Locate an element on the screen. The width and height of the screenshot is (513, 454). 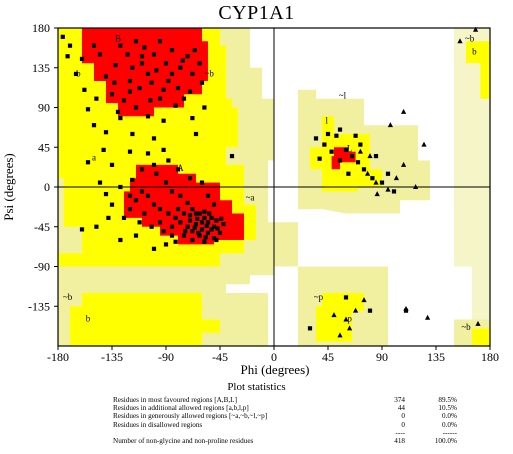
x-tick-label: 90 is located at coordinates (382, 357).